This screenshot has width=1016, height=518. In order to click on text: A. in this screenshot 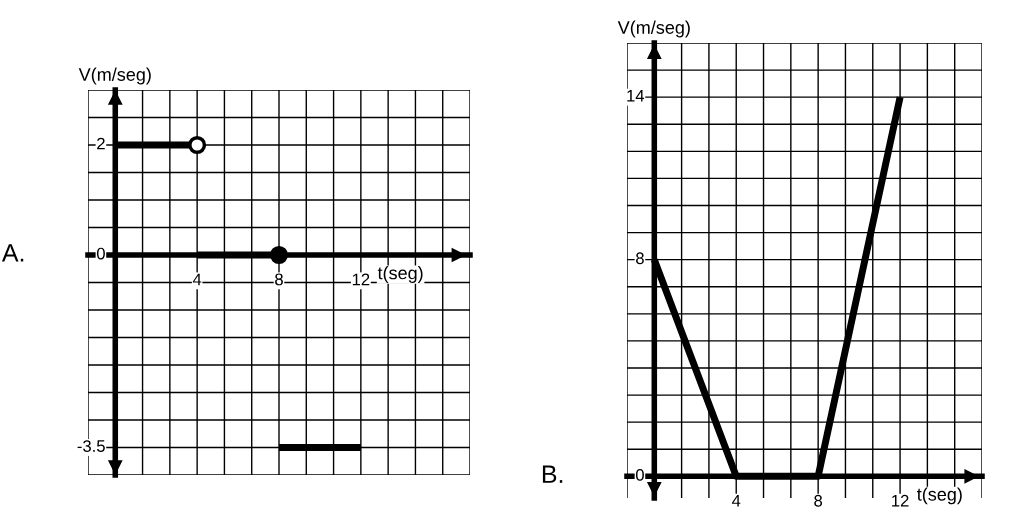, I will do `click(12, 253)`.